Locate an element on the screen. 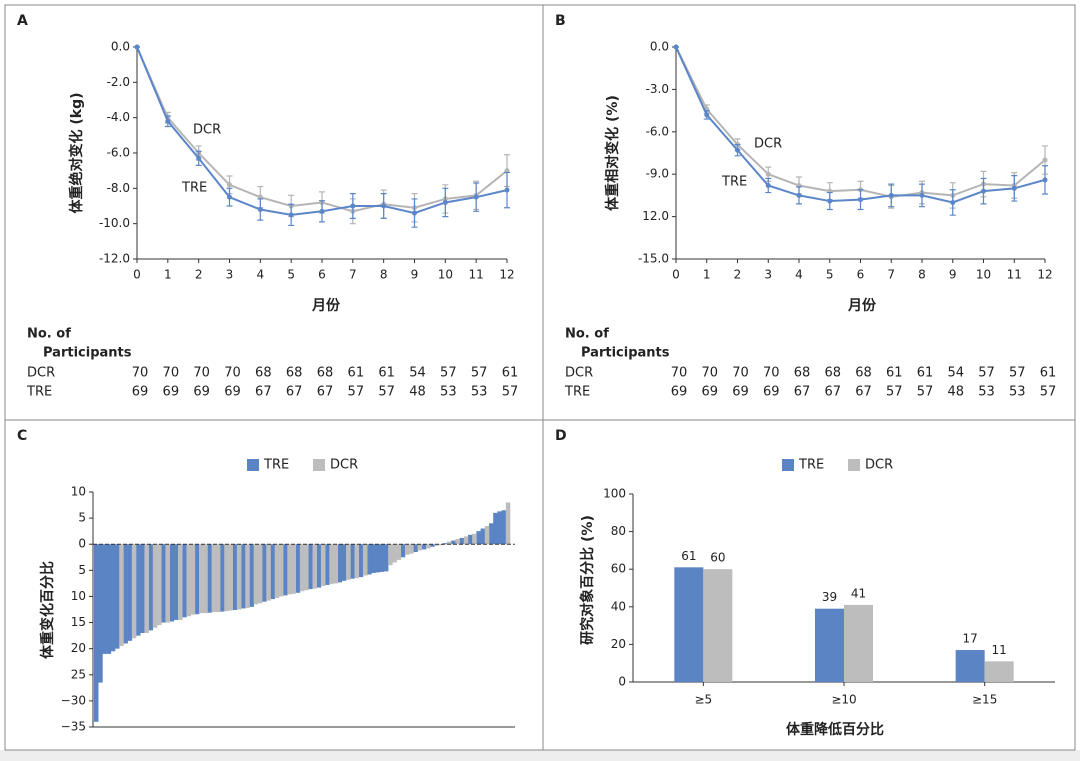 Image resolution: width=1080 pixels, height=761 pixels. value-label: 60 is located at coordinates (717, 558).